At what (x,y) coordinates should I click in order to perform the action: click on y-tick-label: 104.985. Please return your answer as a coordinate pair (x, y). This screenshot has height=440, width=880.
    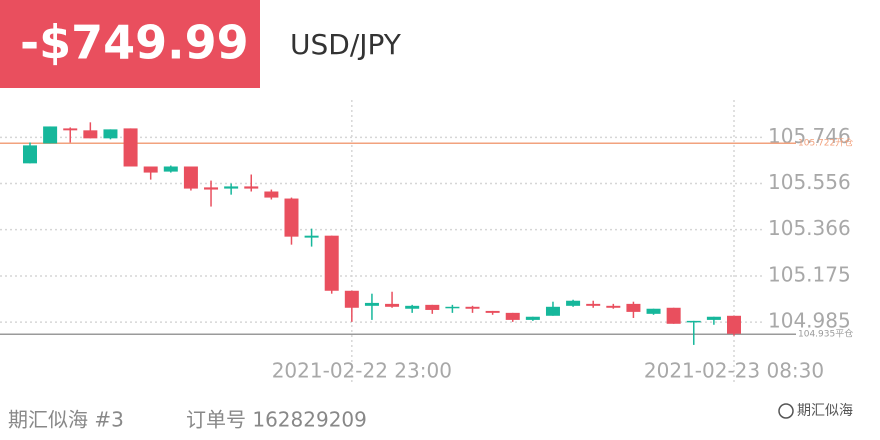
    Looking at the image, I should click on (809, 321).